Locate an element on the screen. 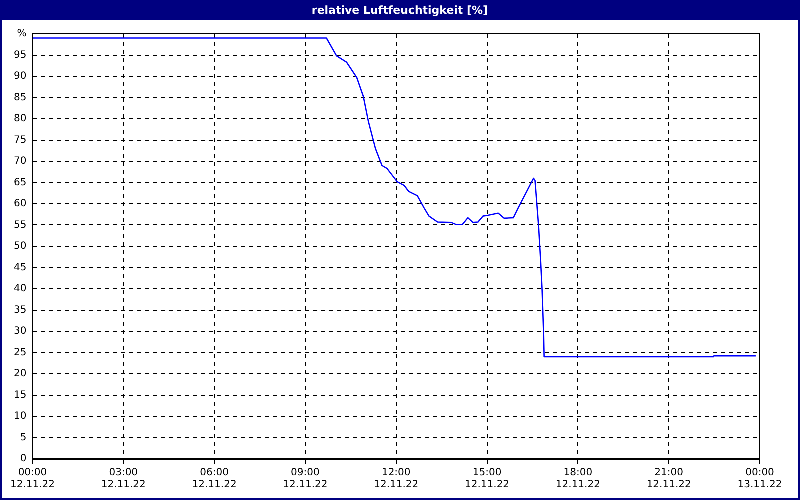  y-tick-label: 15 is located at coordinates (20, 395).